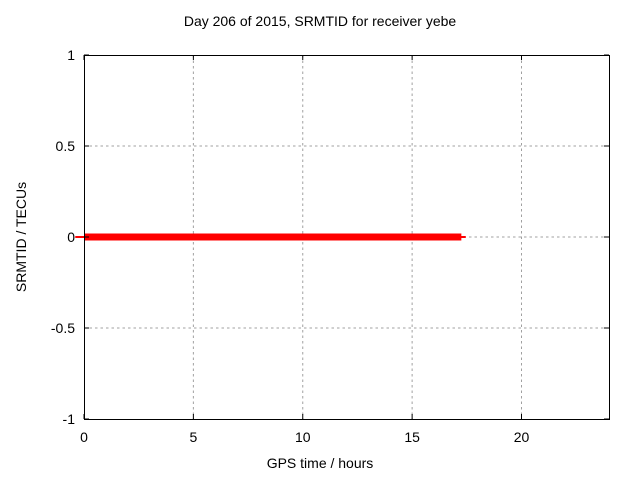 The height and width of the screenshot is (480, 640). What do you see at coordinates (193, 437) in the screenshot?
I see `x-tick-label: 5` at bounding box center [193, 437].